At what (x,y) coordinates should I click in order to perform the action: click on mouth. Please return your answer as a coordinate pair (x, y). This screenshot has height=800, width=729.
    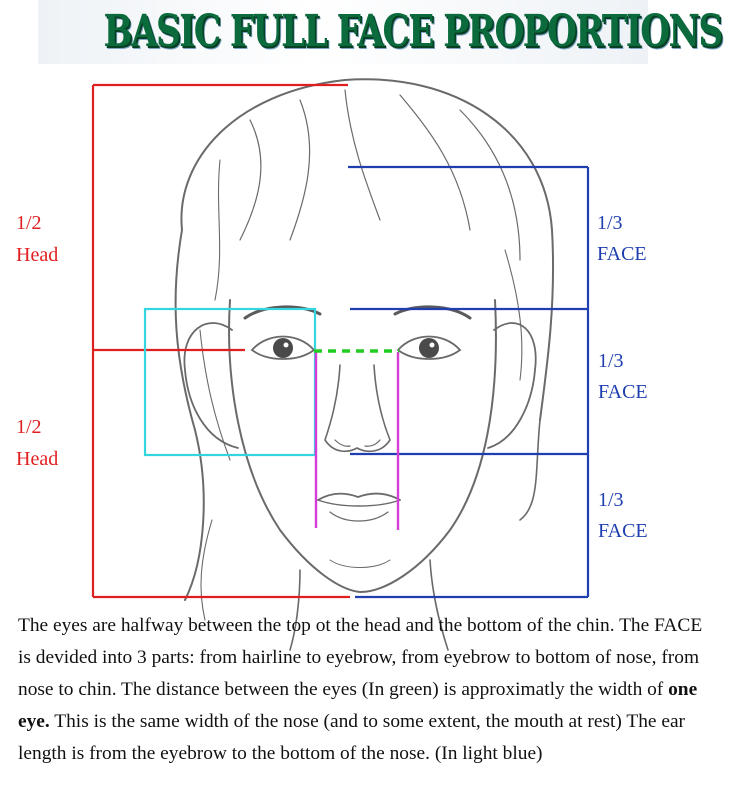
    Looking at the image, I should click on (359, 496).